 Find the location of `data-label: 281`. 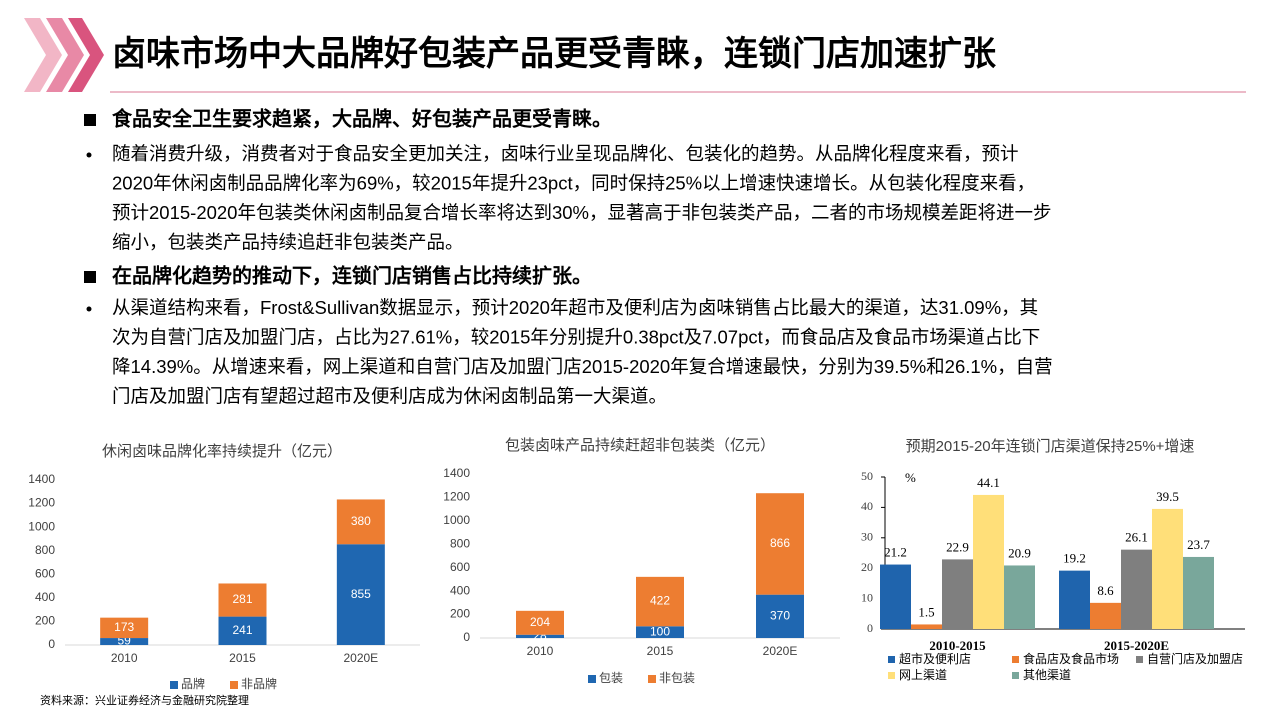

data-label: 281 is located at coordinates (242, 599).